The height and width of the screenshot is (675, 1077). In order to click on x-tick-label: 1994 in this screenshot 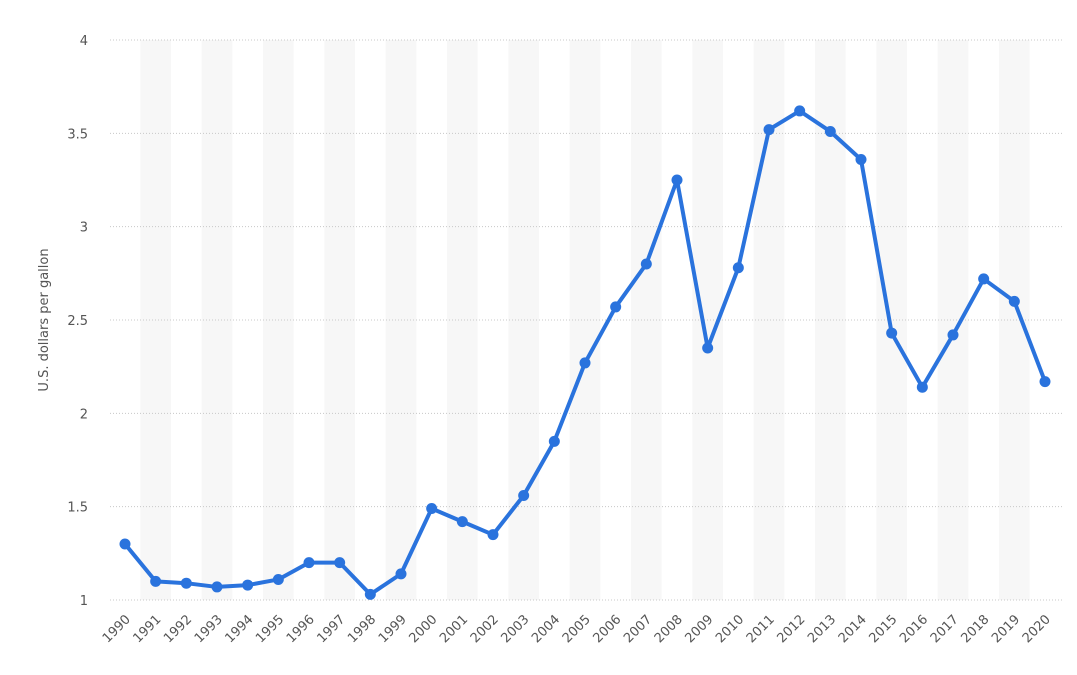, I will do `click(239, 629)`.